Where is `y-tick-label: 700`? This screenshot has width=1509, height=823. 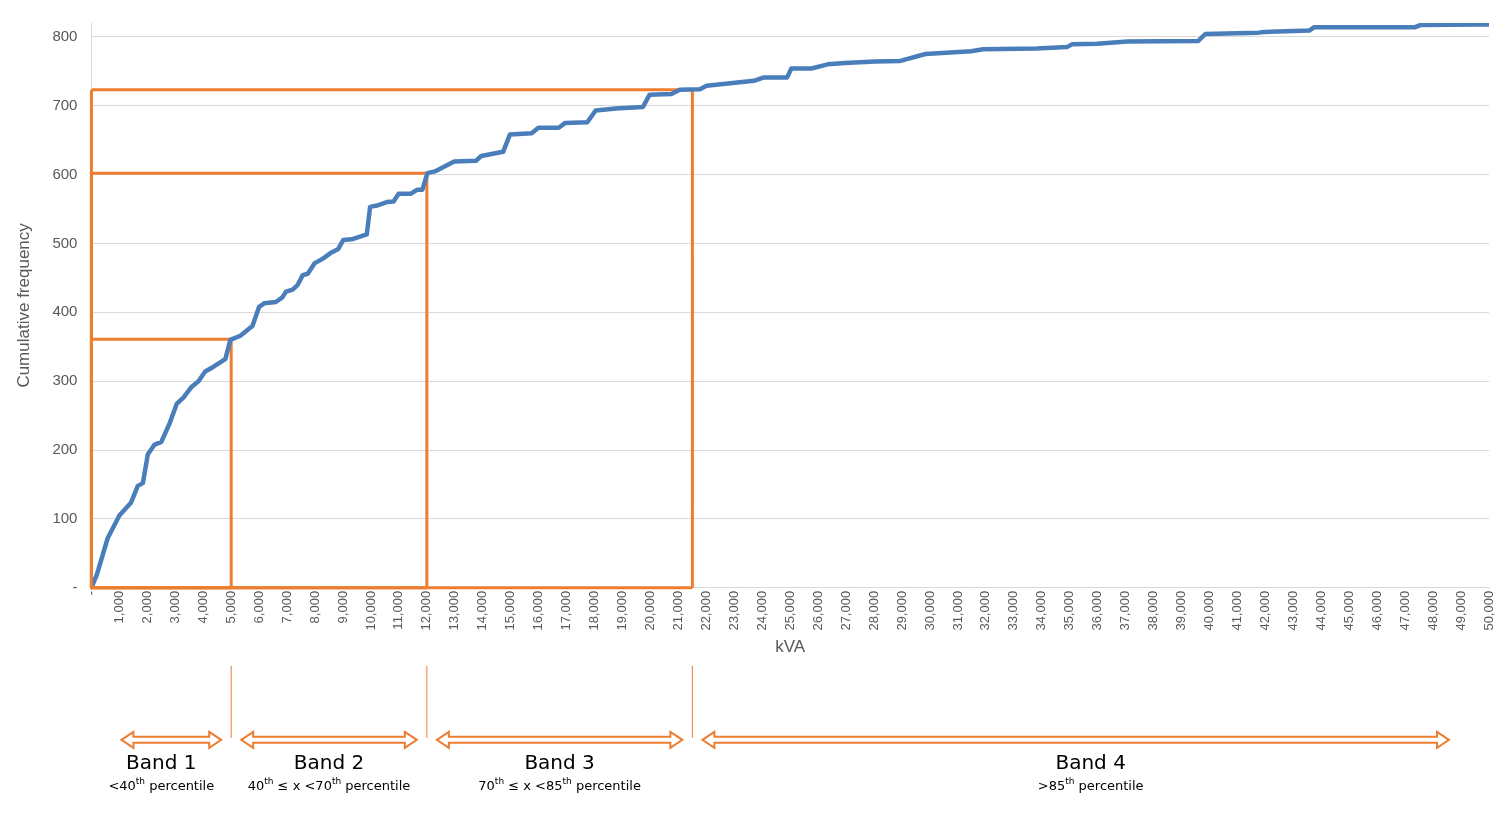
y-tick-label: 700 is located at coordinates (65, 104).